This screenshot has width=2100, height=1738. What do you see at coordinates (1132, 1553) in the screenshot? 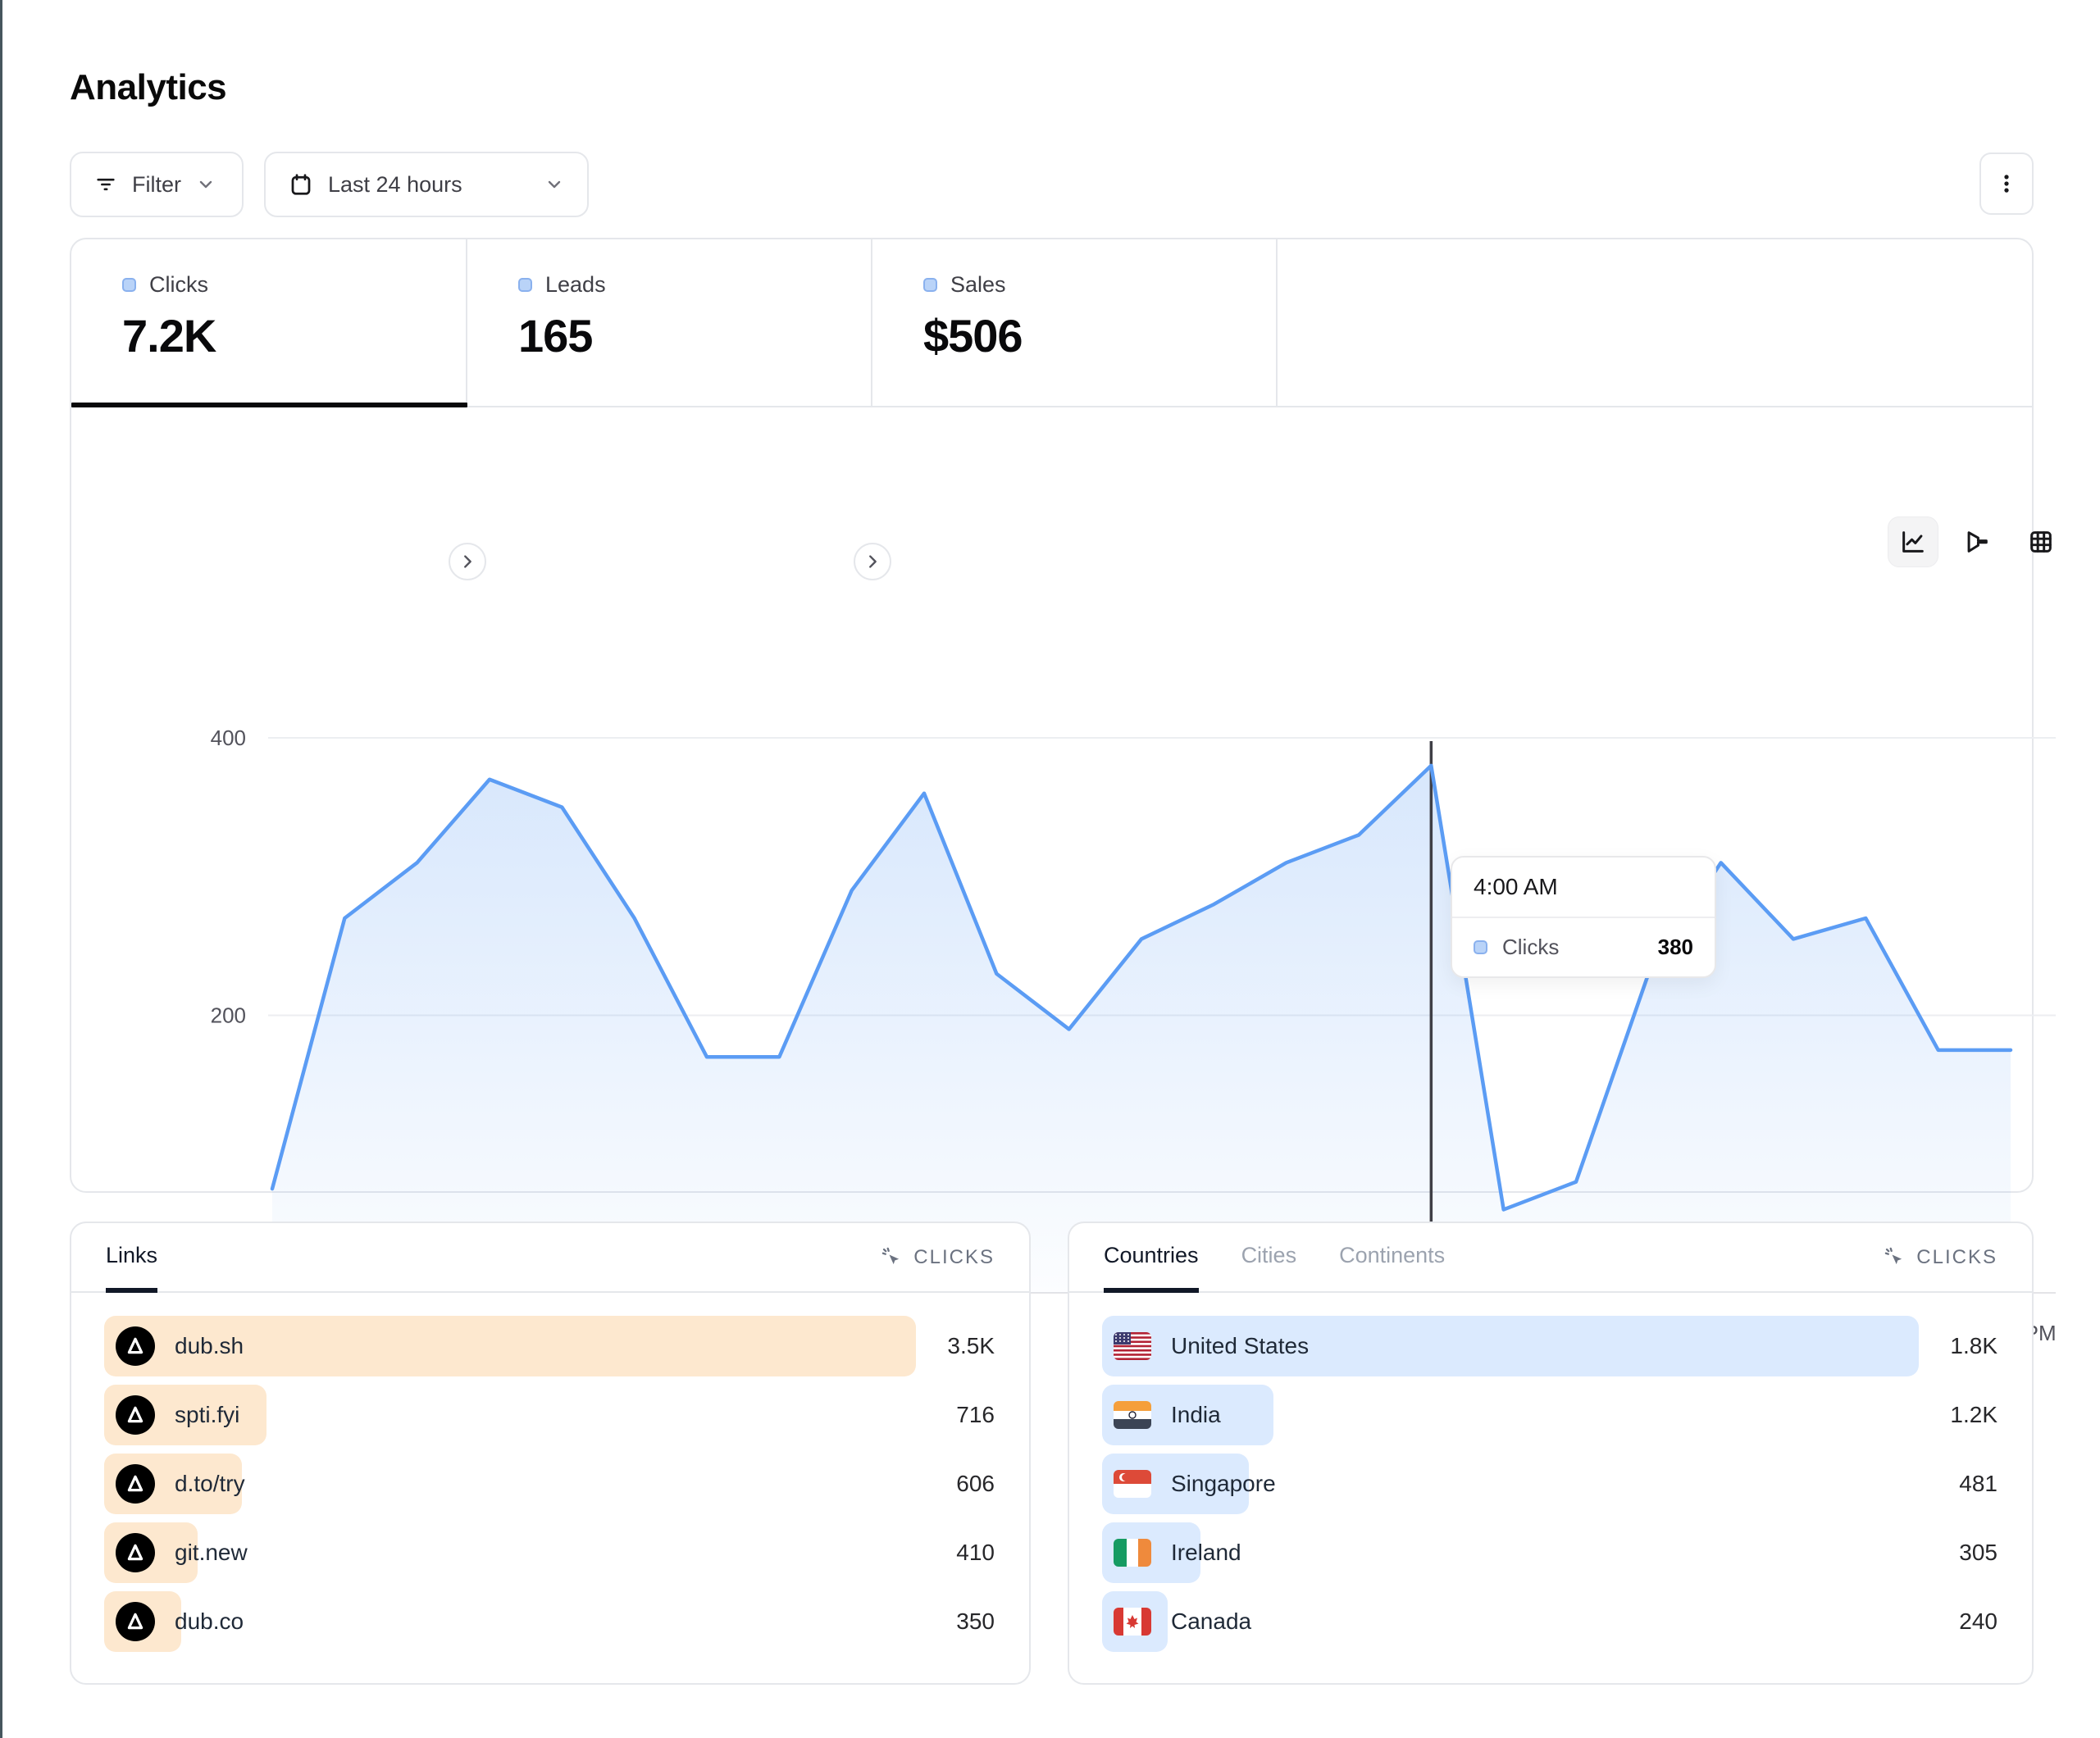
I see `flag-ie-icon` at bounding box center [1132, 1553].